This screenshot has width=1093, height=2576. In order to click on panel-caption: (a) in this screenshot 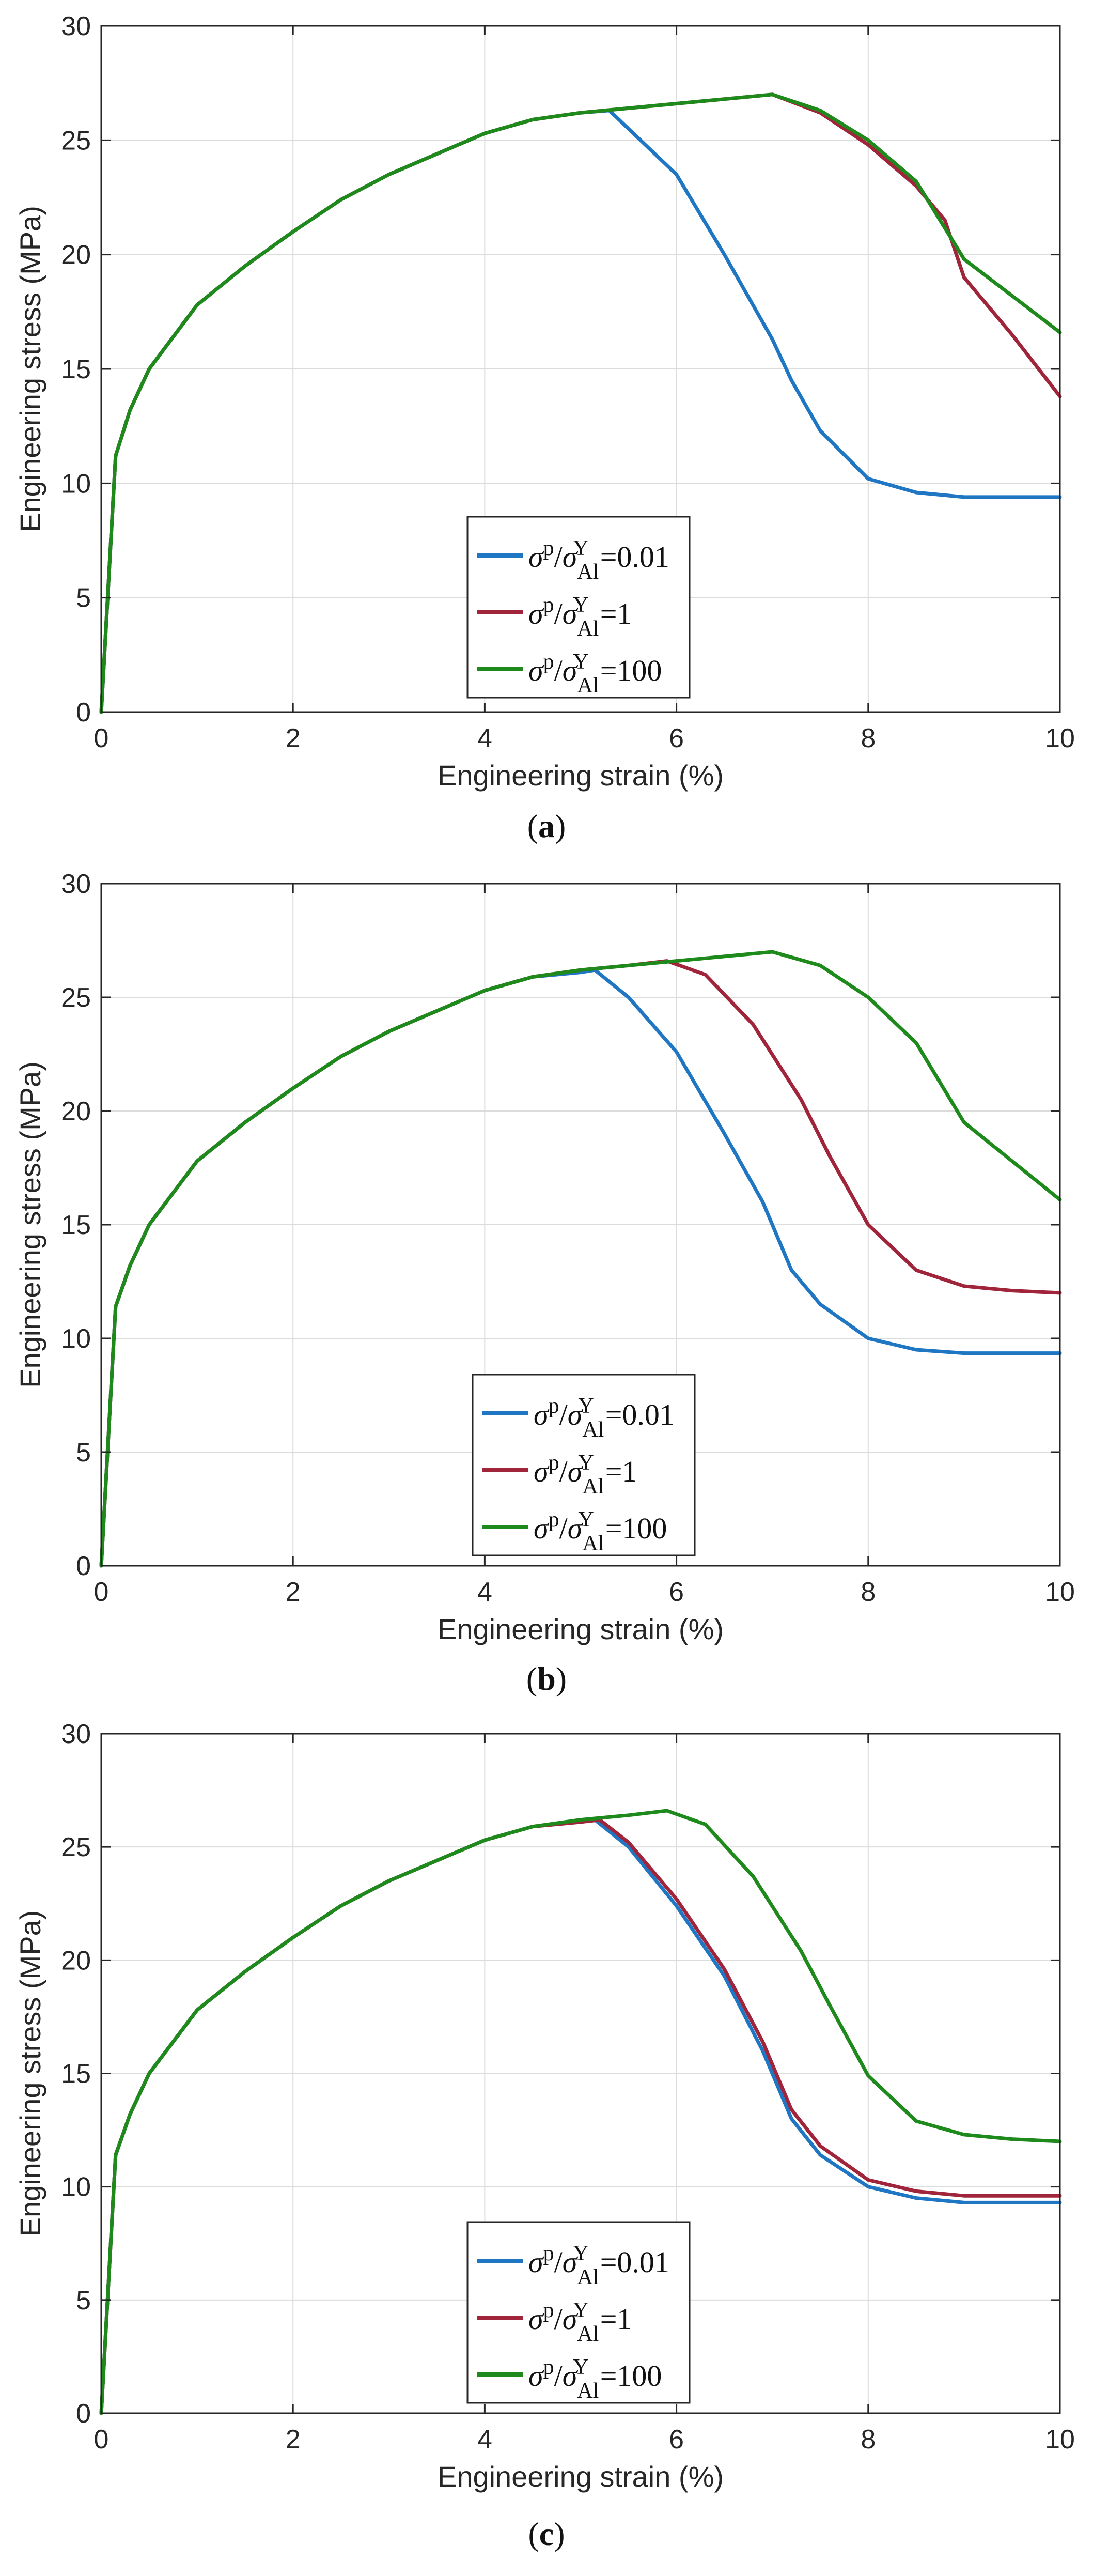, I will do `click(546, 826)`.